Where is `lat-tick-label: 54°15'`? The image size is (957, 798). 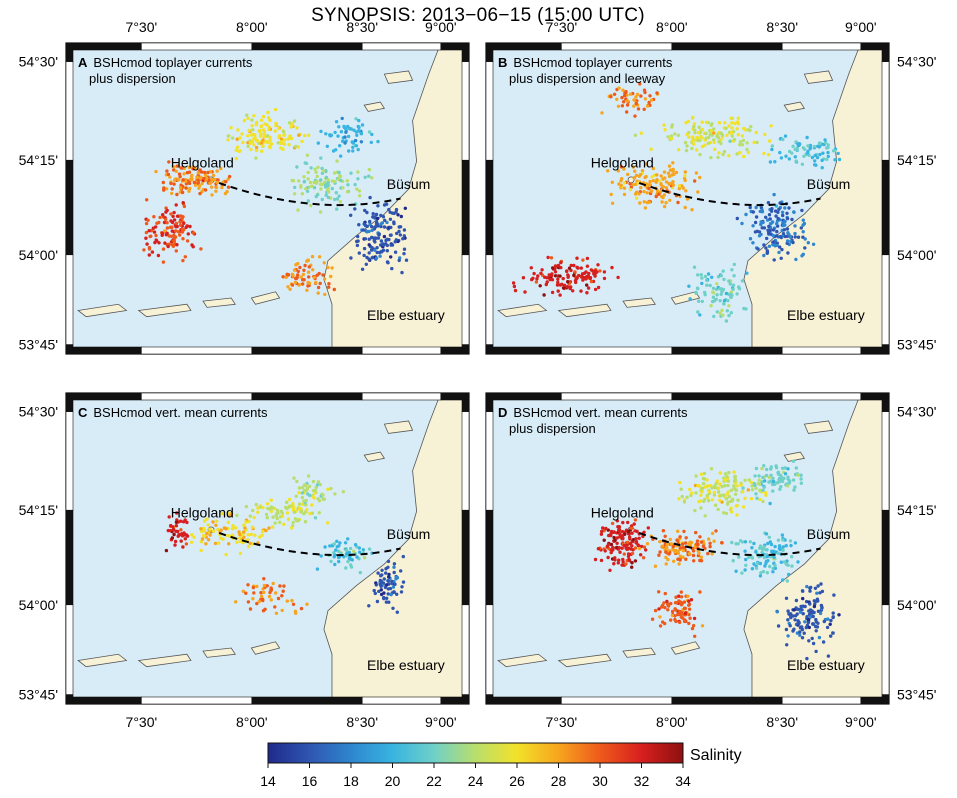 lat-tick-label: 54°15' is located at coordinates (38, 510).